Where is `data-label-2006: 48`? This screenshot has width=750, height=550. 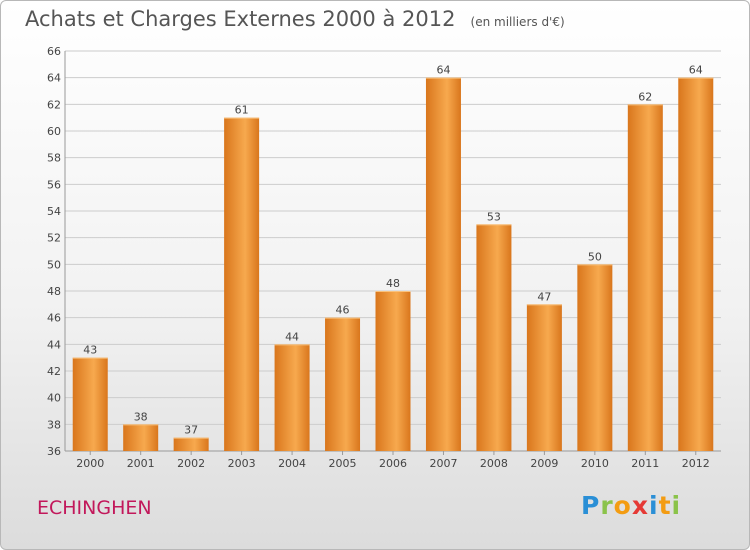
data-label-2006: 48 is located at coordinates (393, 283).